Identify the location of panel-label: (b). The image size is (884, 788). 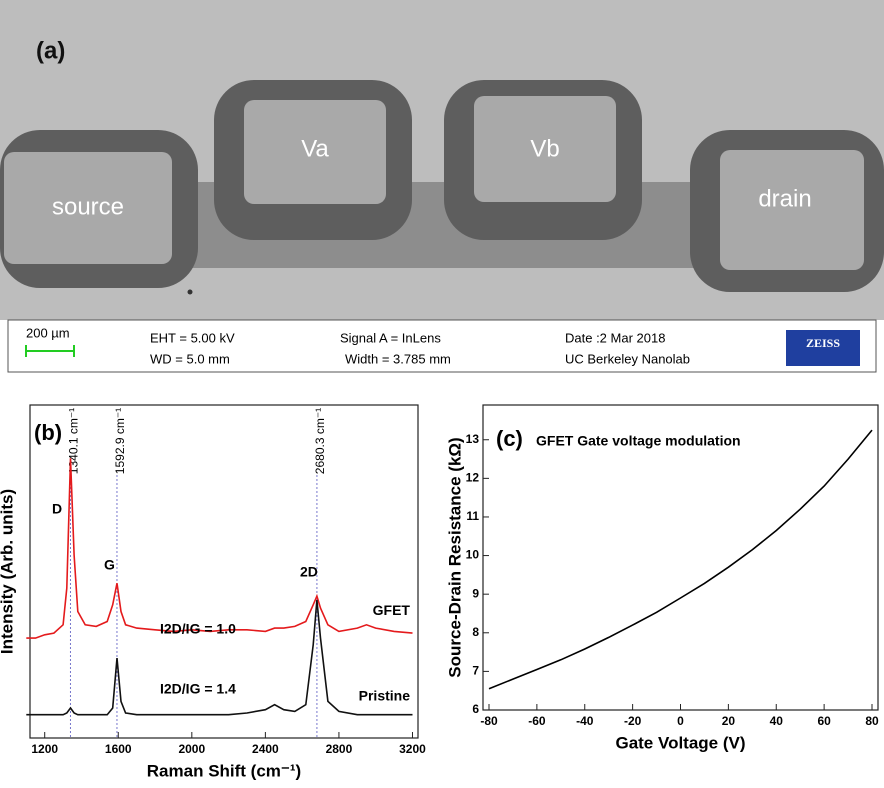
(48, 432).